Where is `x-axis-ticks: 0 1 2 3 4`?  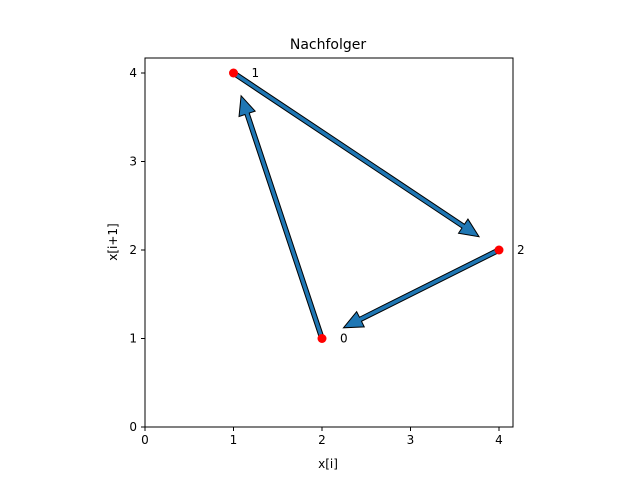 x-axis-ticks: 0 1 2 3 4 is located at coordinates (322, 437).